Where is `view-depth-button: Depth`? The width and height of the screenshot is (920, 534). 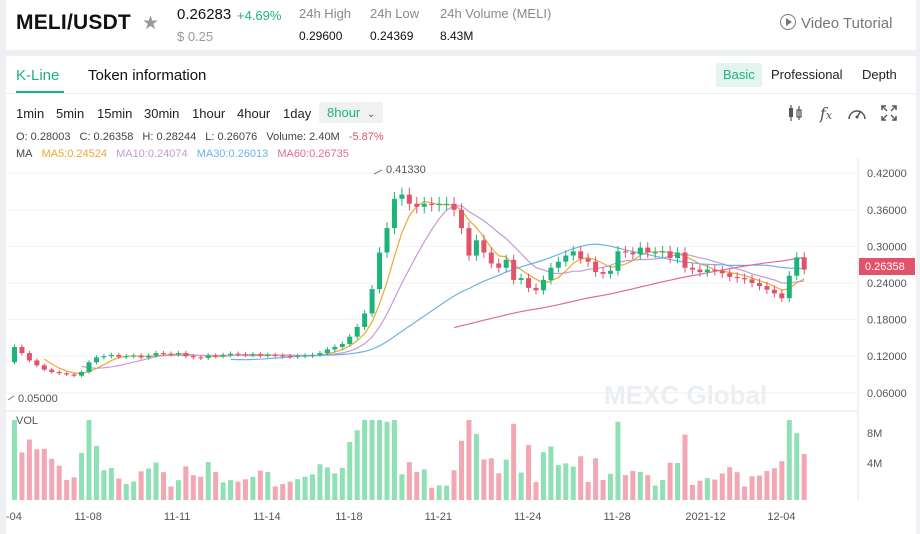 view-depth-button: Depth is located at coordinates (879, 74).